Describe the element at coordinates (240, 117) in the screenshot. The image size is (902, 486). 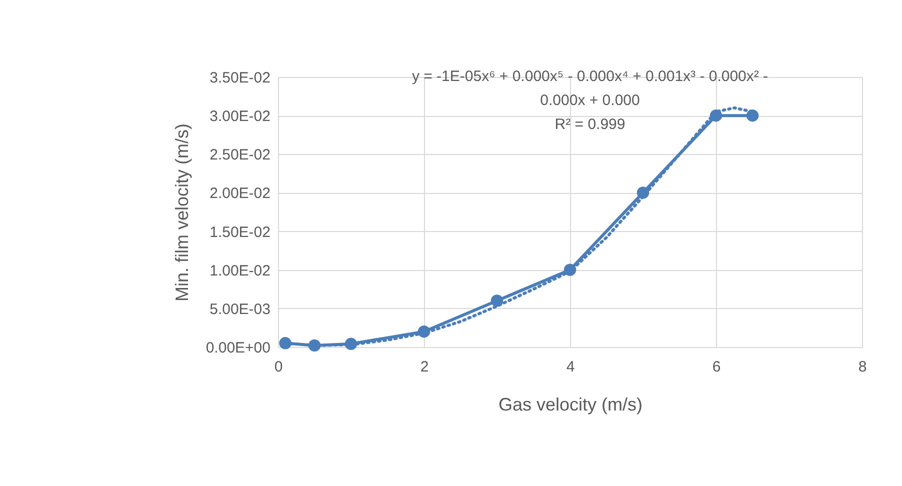
I see `y-tick-label: 3.00E-02` at that location.